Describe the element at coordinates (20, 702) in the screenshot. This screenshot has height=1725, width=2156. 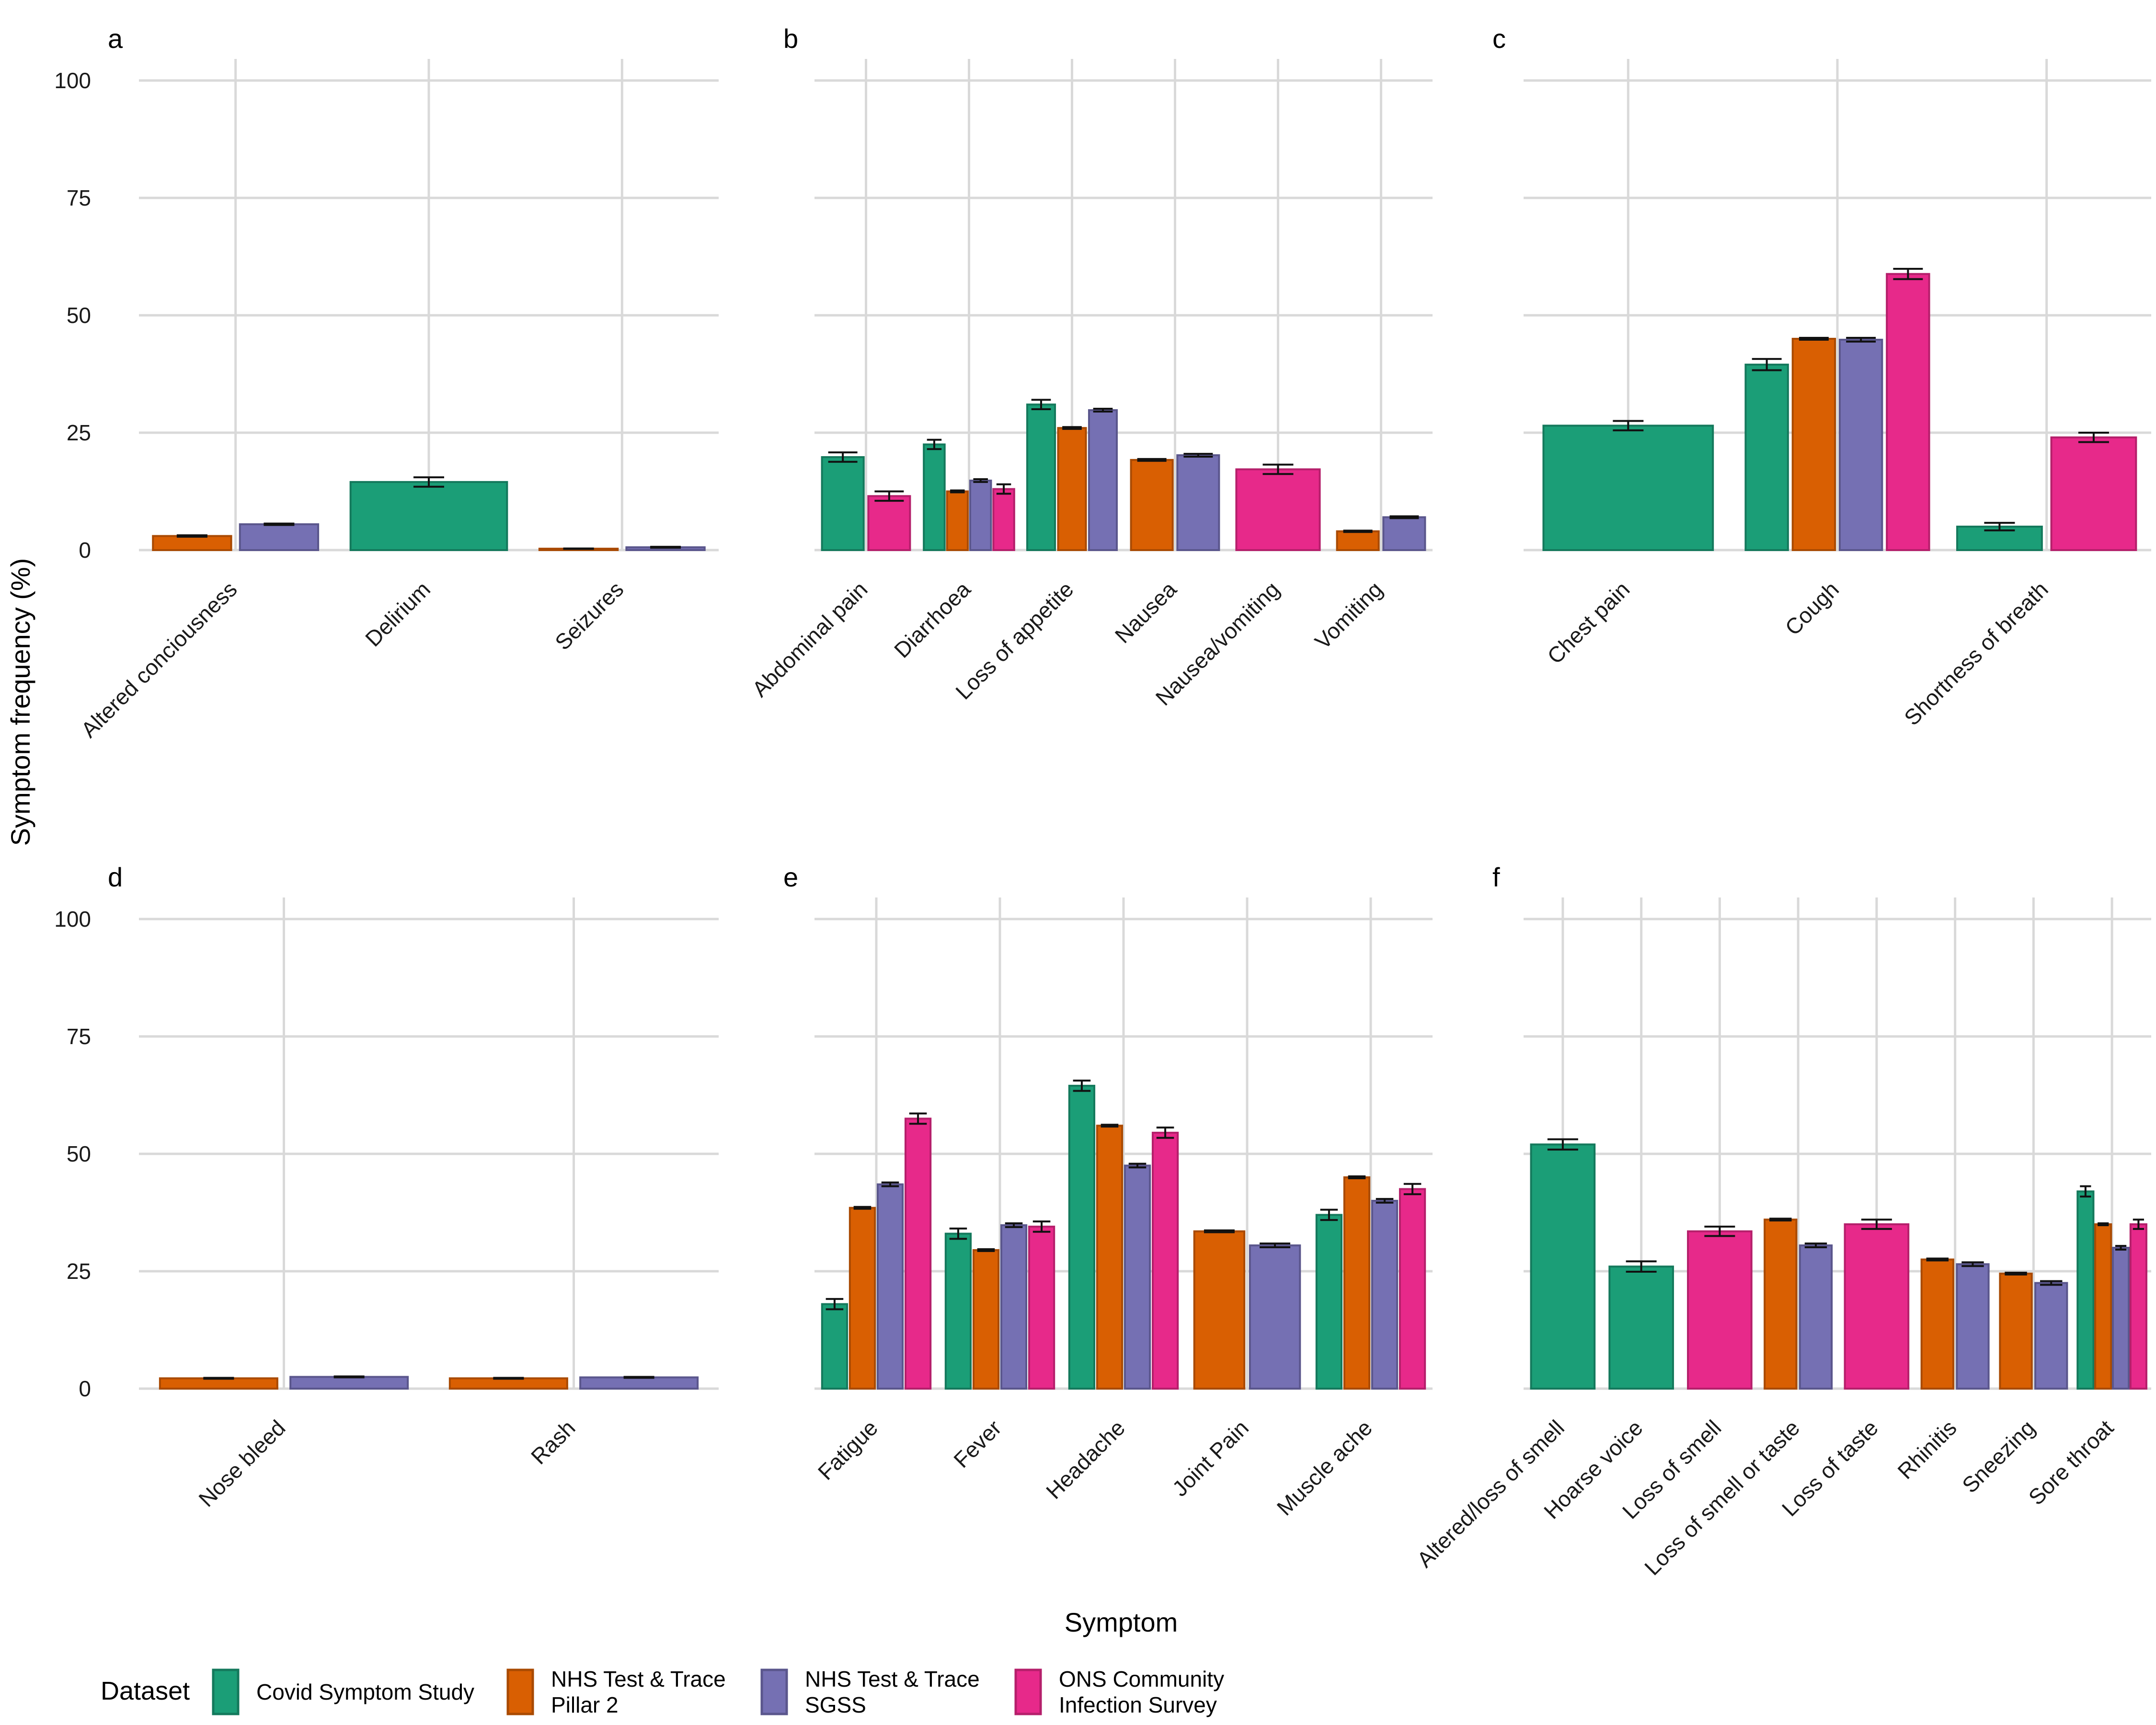
I see `y-axis-title: Symptom frequency (%)` at that location.